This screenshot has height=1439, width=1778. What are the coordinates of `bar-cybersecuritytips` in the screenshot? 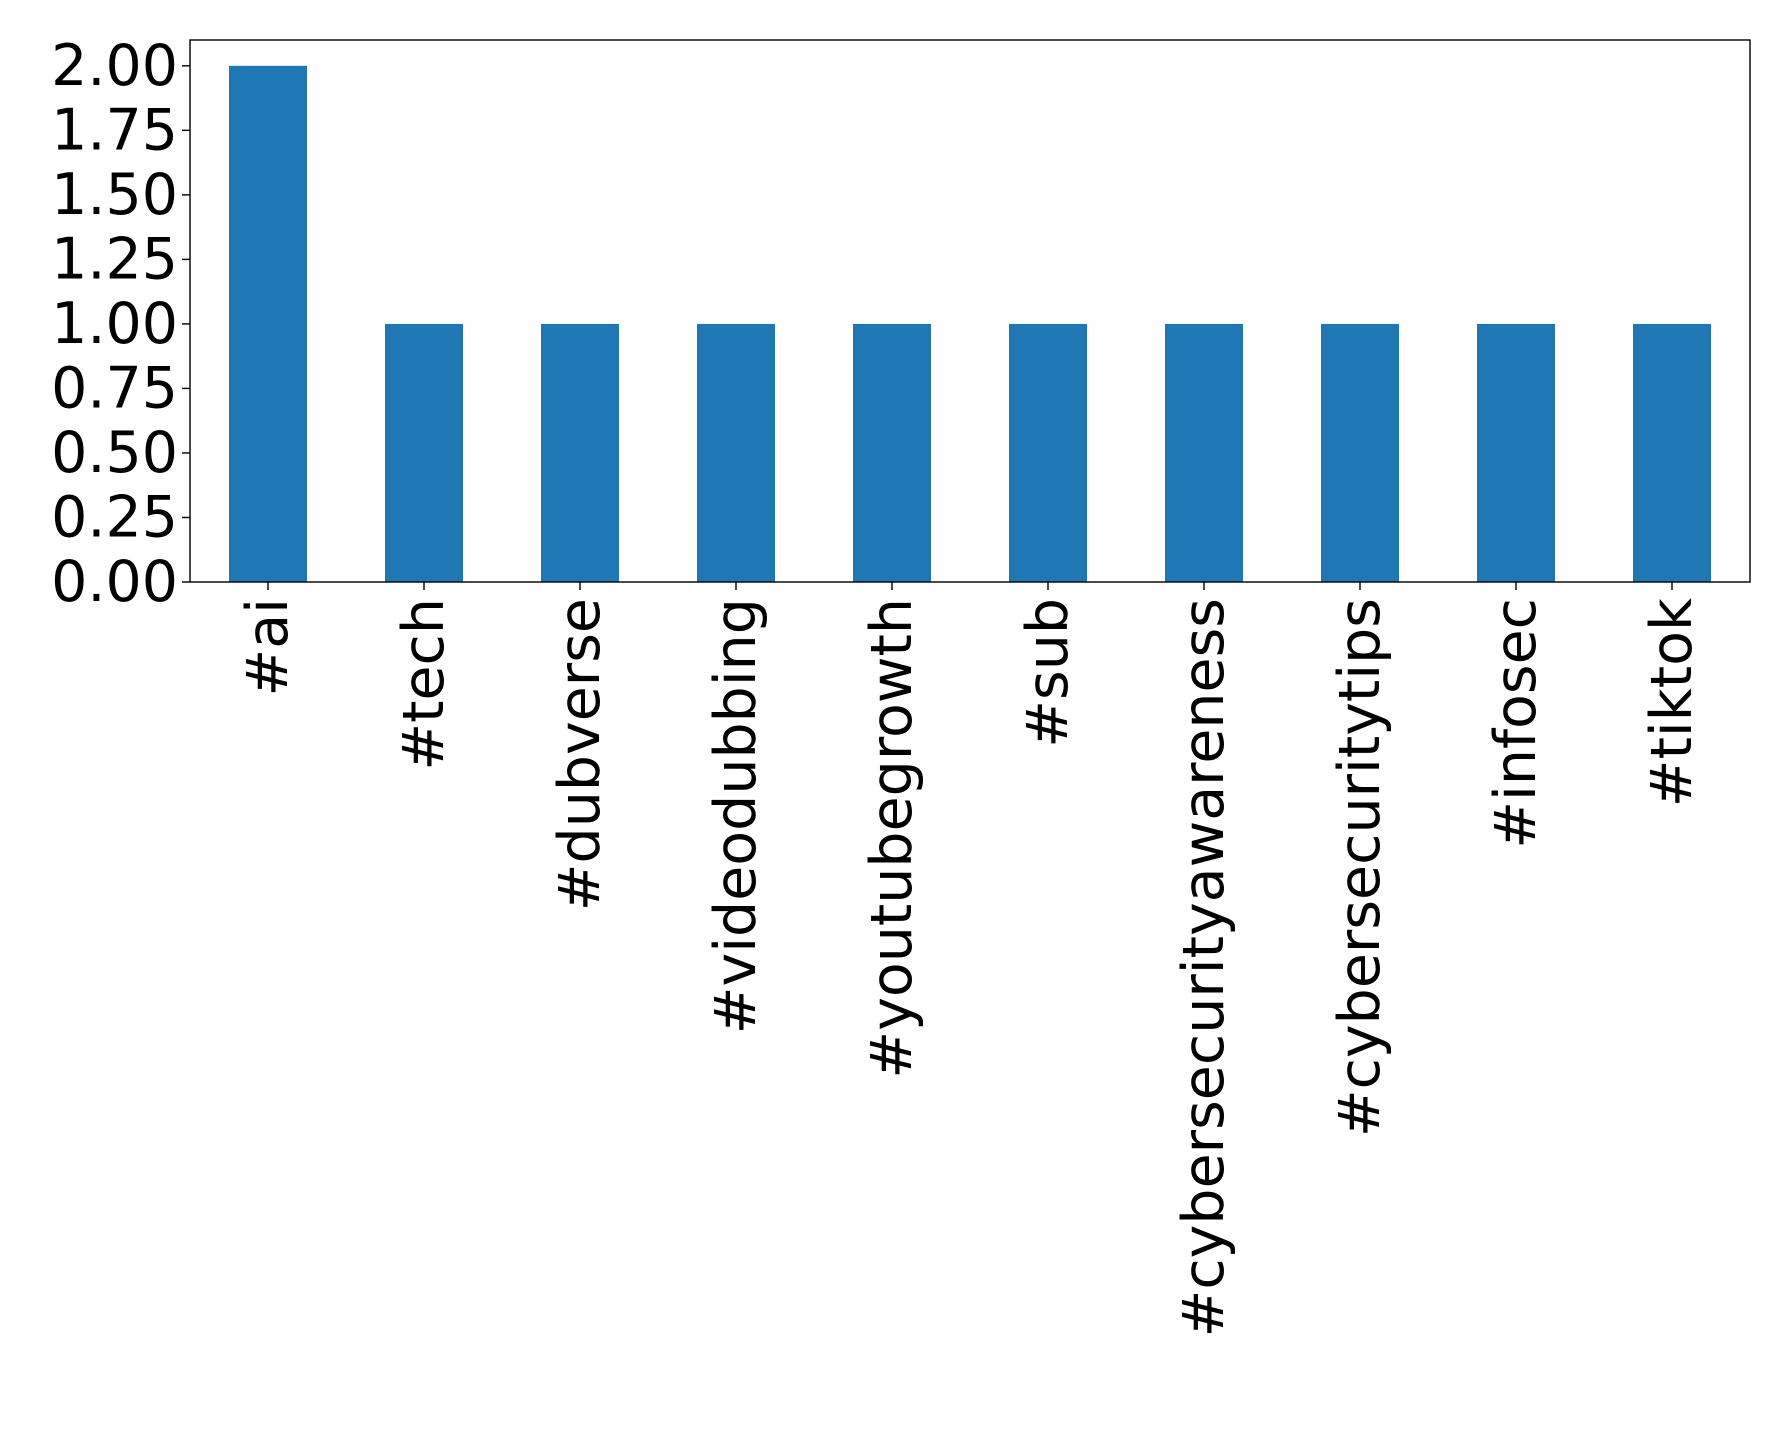 It's located at (1360, 452).